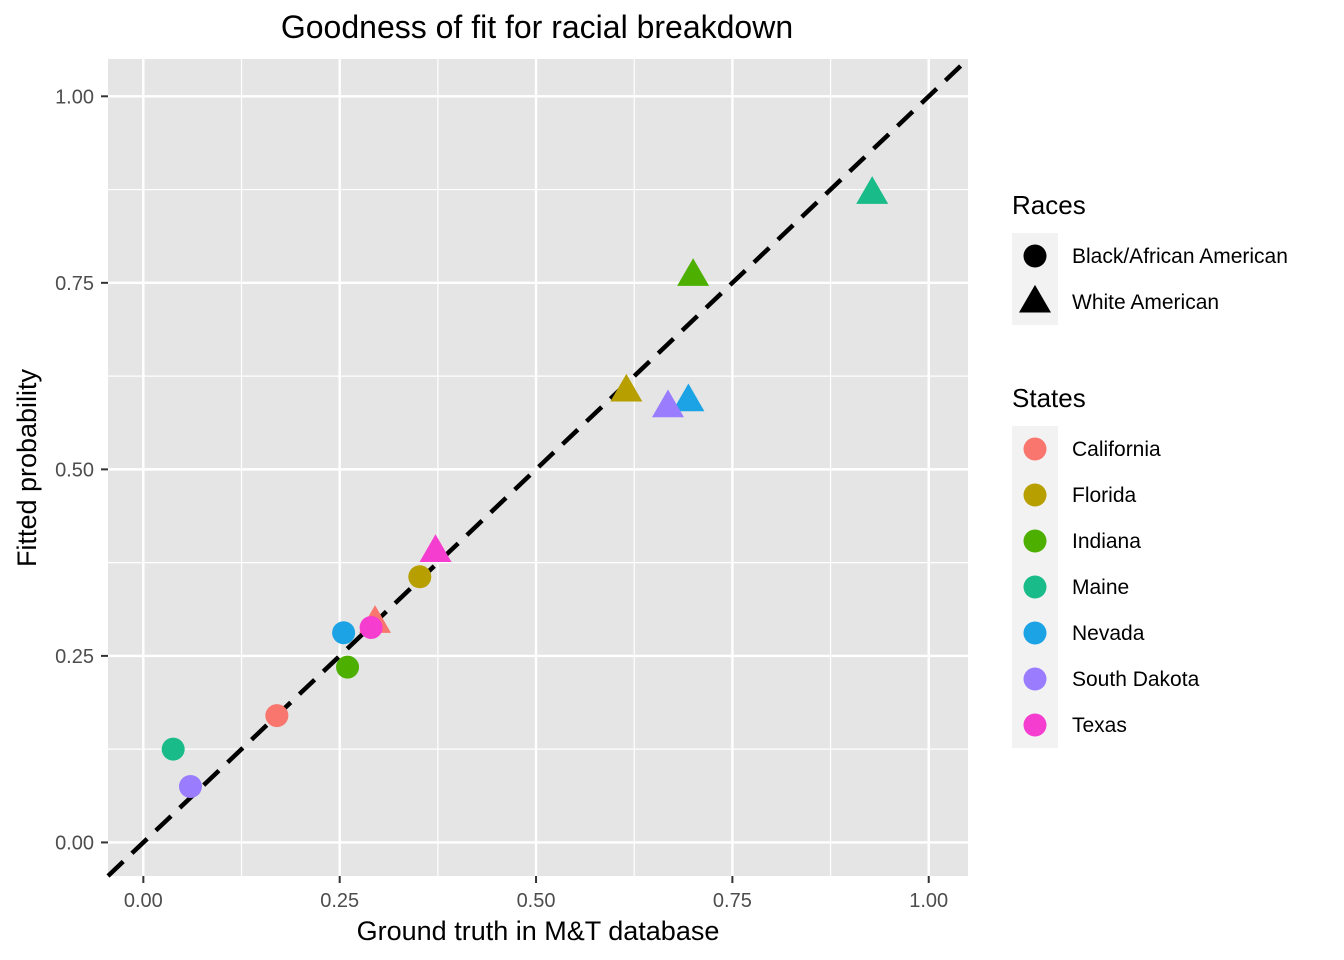  I want to click on legend-state-label: Florida, so click(1104, 495).